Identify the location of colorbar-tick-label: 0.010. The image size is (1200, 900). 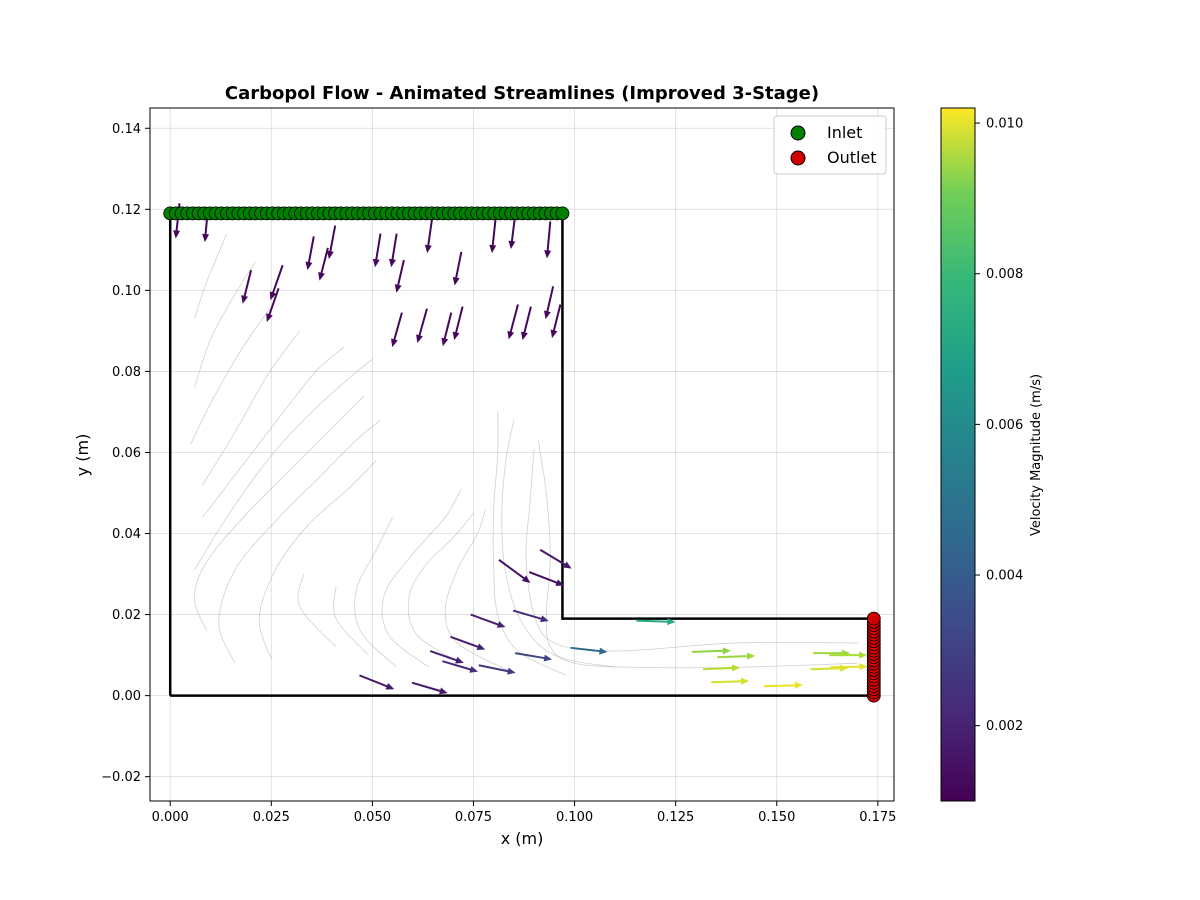
(1004, 124).